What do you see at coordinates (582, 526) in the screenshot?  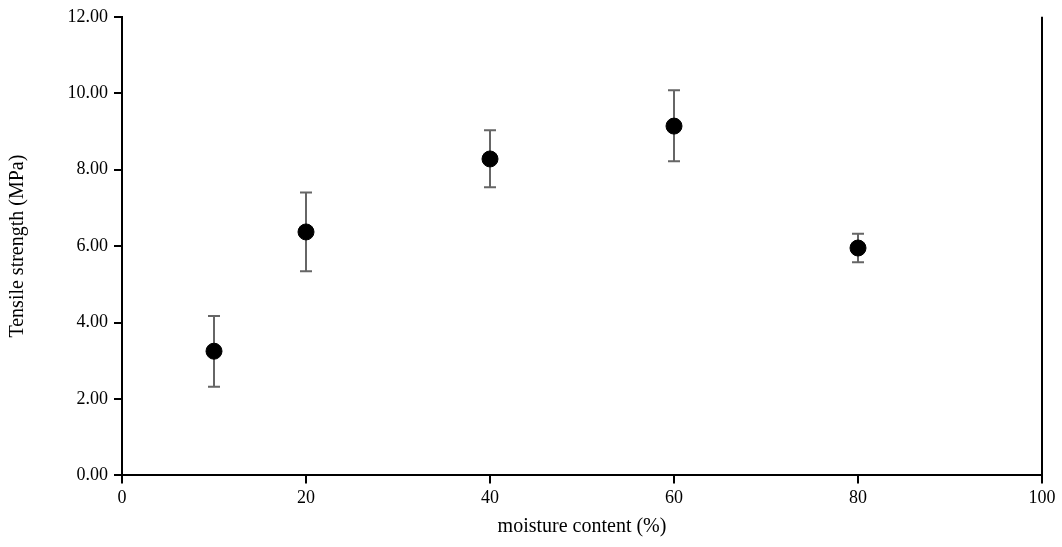 I see `x-axis-title: moisture content (%)` at bounding box center [582, 526].